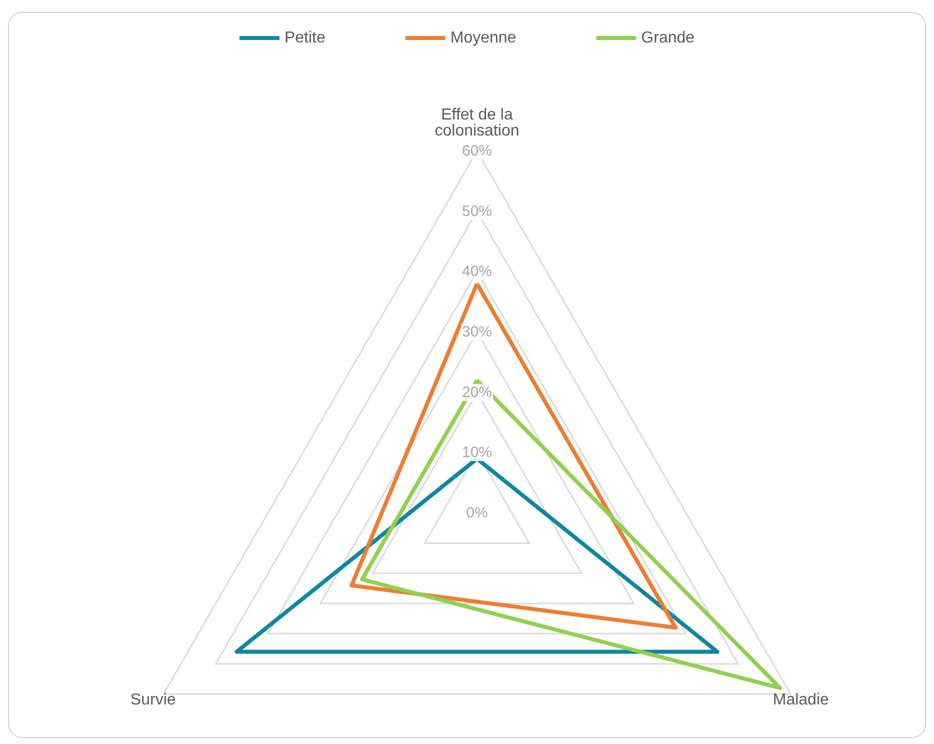 This screenshot has width=934, height=744. I want to click on legend-label: Grande, so click(668, 38).